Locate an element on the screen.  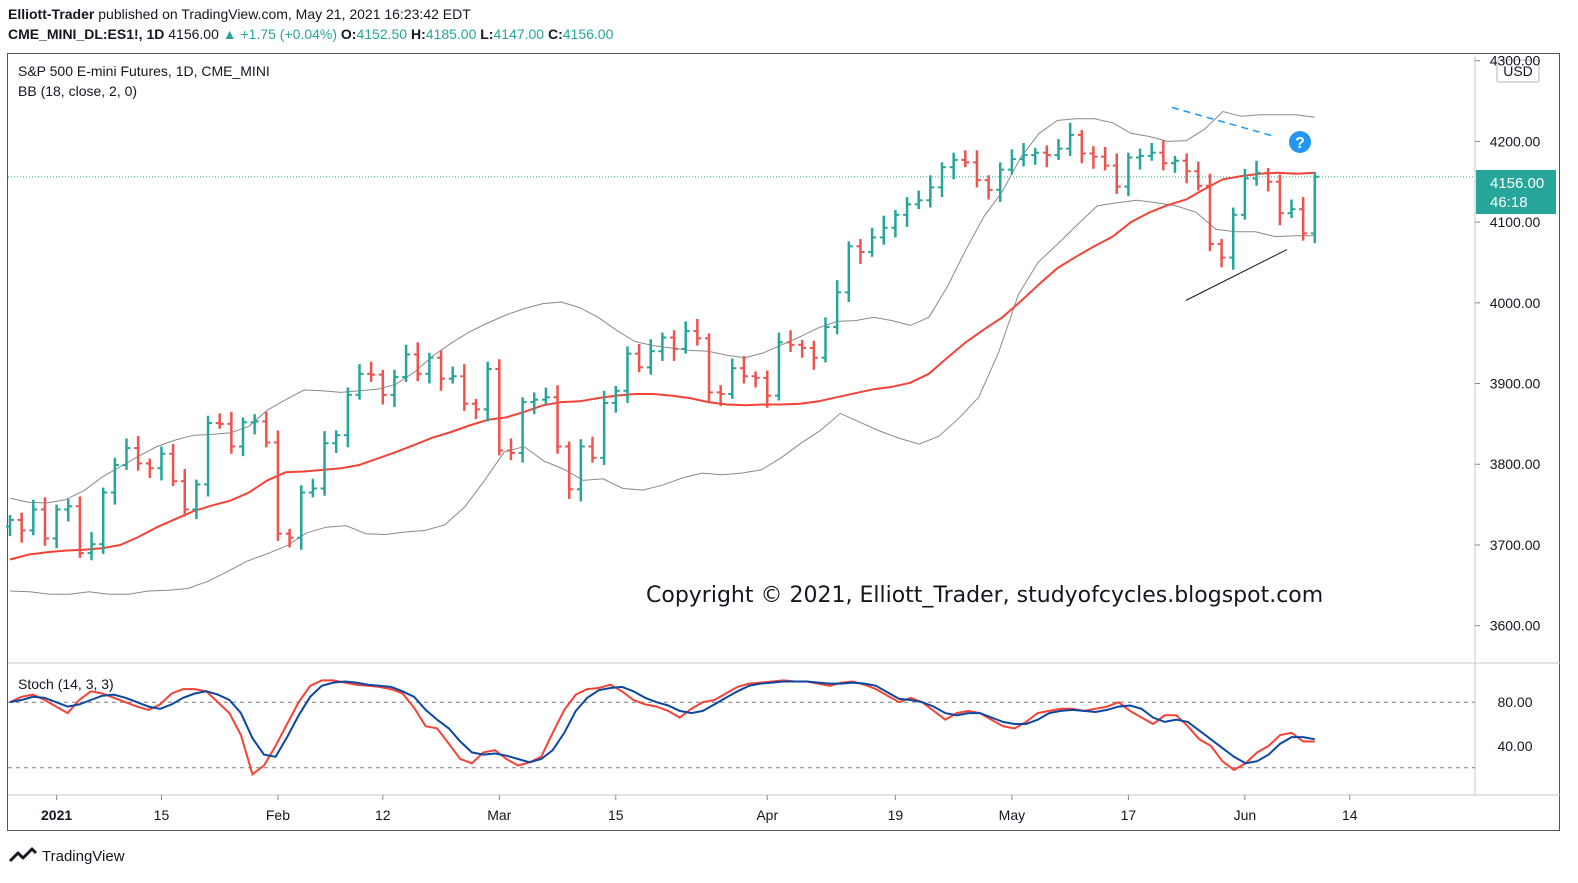
change-value: ▲ +1.75 (+0.04%) is located at coordinates (280, 34).